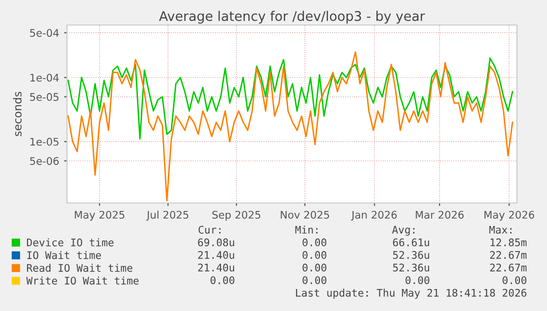 The image size is (547, 311). Describe the element at coordinates (216, 242) in the screenshot. I see `text: 69.08u` at that location.